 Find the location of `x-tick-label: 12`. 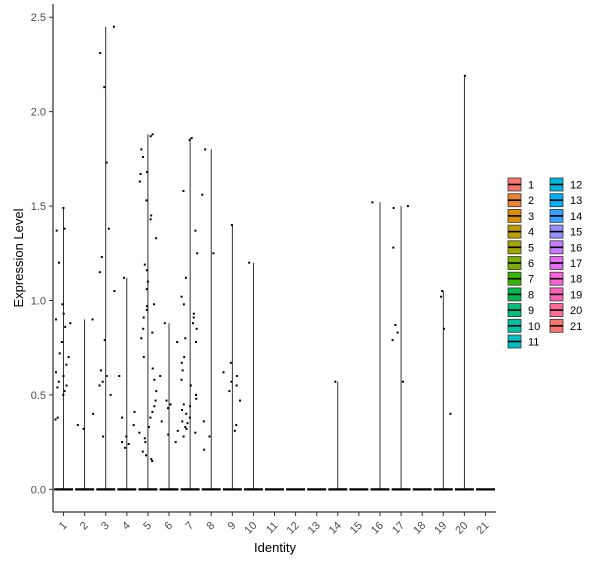

x-tick-label: 12 is located at coordinates (293, 528).